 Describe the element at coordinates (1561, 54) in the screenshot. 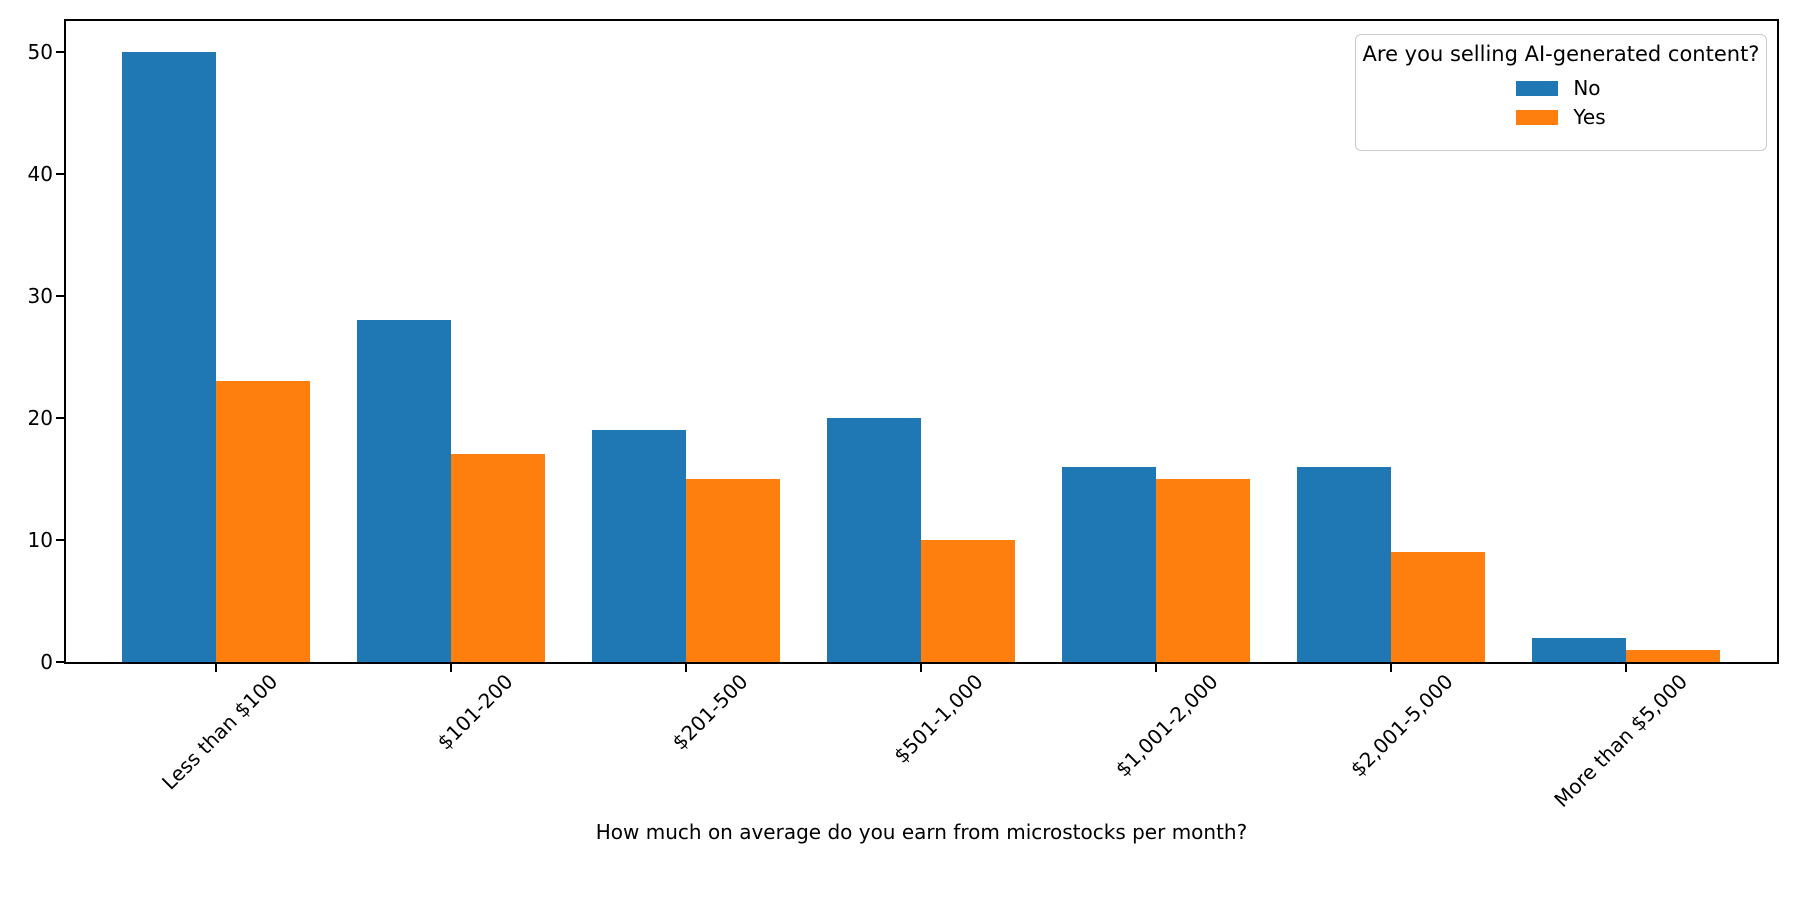

I see `legend-title: Are you selling AI-generated content?` at that location.